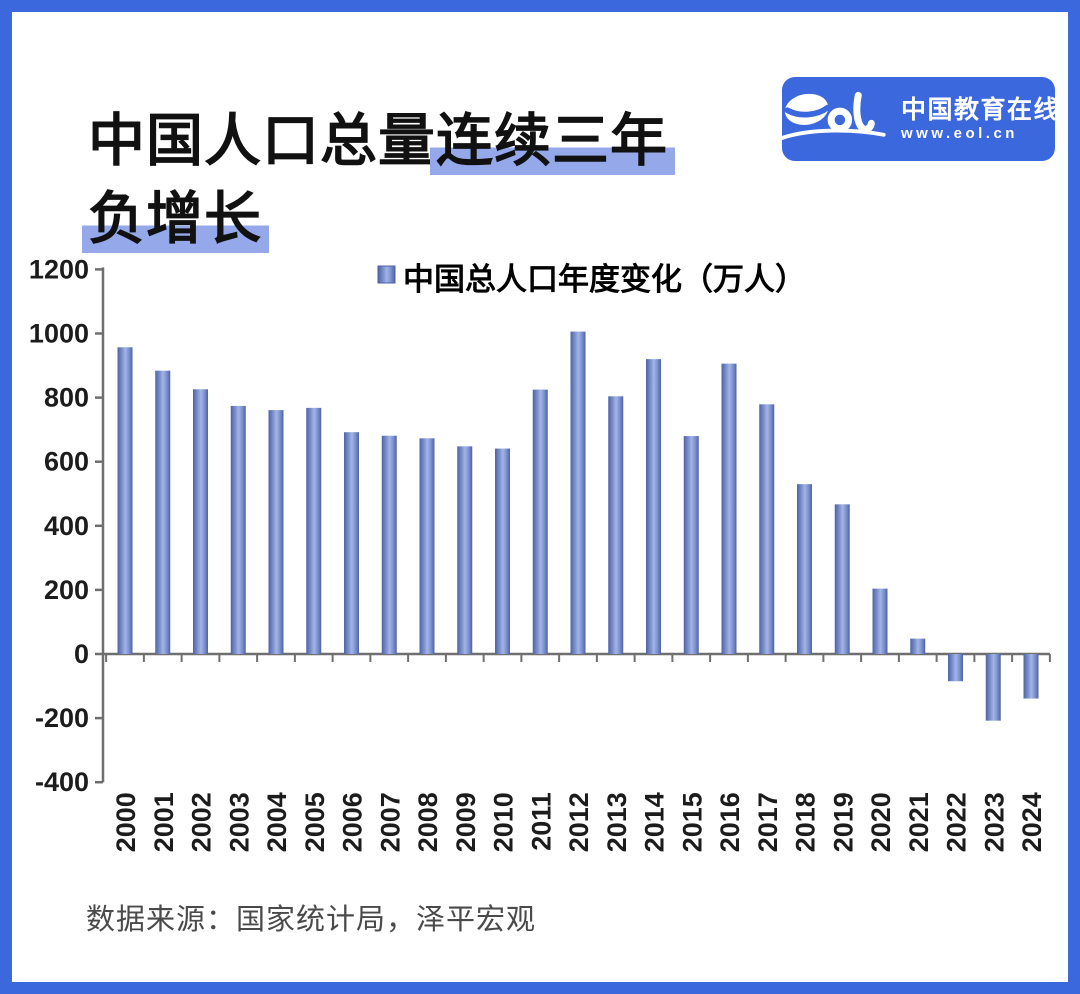 The image size is (1080, 994). Describe the element at coordinates (843, 822) in the screenshot. I see `x-label-2019: 2019` at that location.